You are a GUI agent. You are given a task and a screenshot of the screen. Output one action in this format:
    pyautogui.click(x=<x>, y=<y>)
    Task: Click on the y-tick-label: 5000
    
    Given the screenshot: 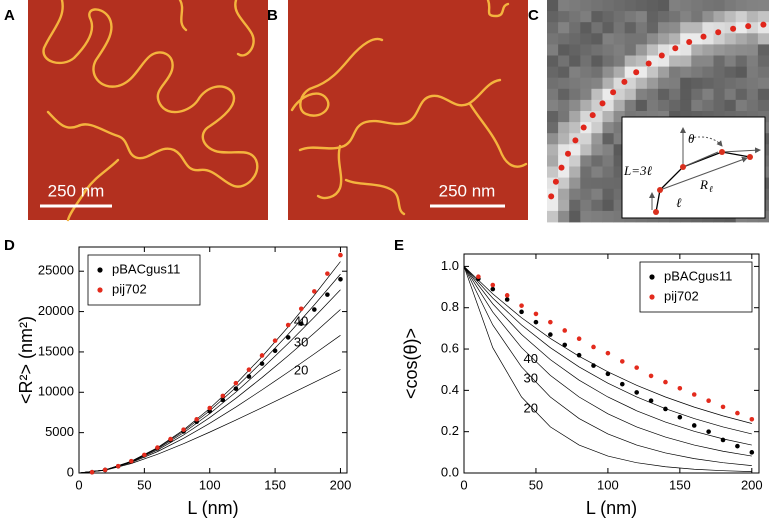 What is the action you would take?
    pyautogui.click(x=59, y=431)
    